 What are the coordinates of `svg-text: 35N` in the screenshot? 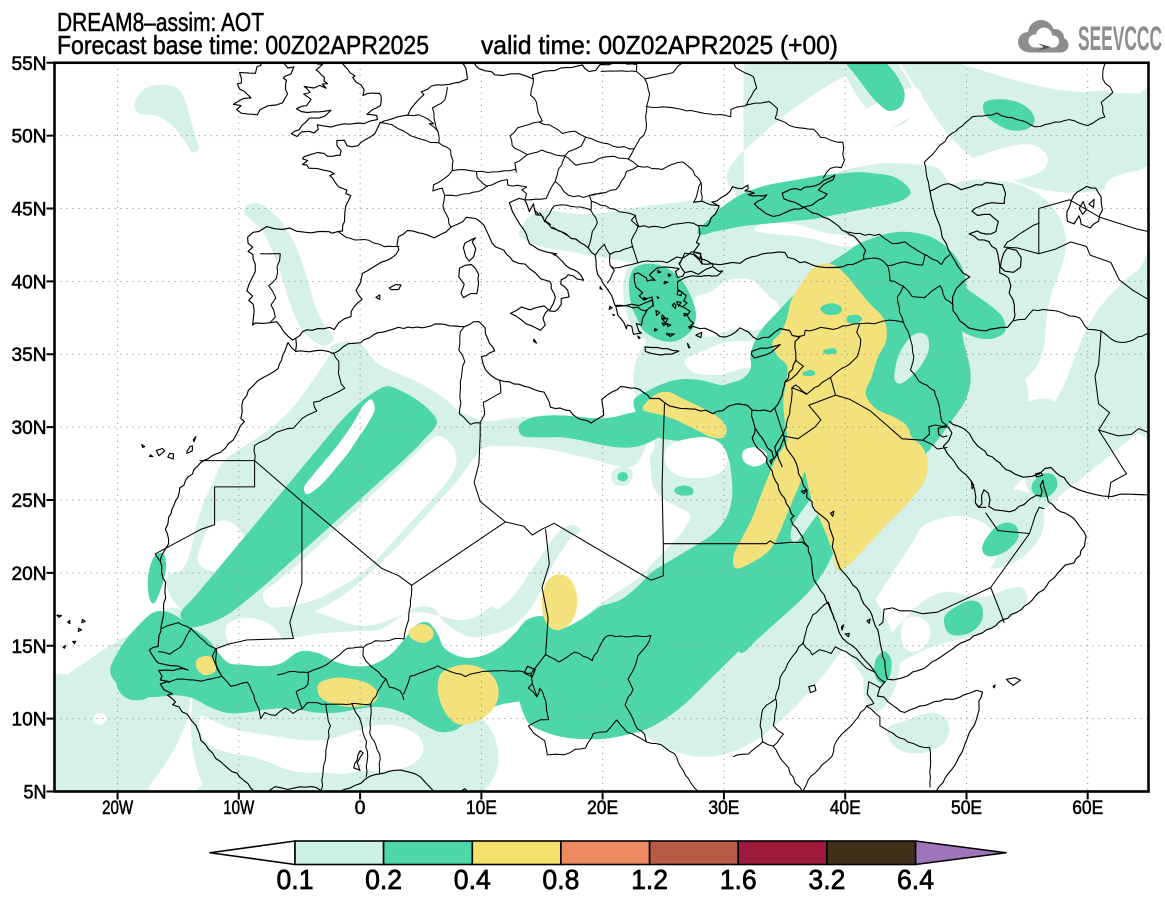 It's located at (29, 355).